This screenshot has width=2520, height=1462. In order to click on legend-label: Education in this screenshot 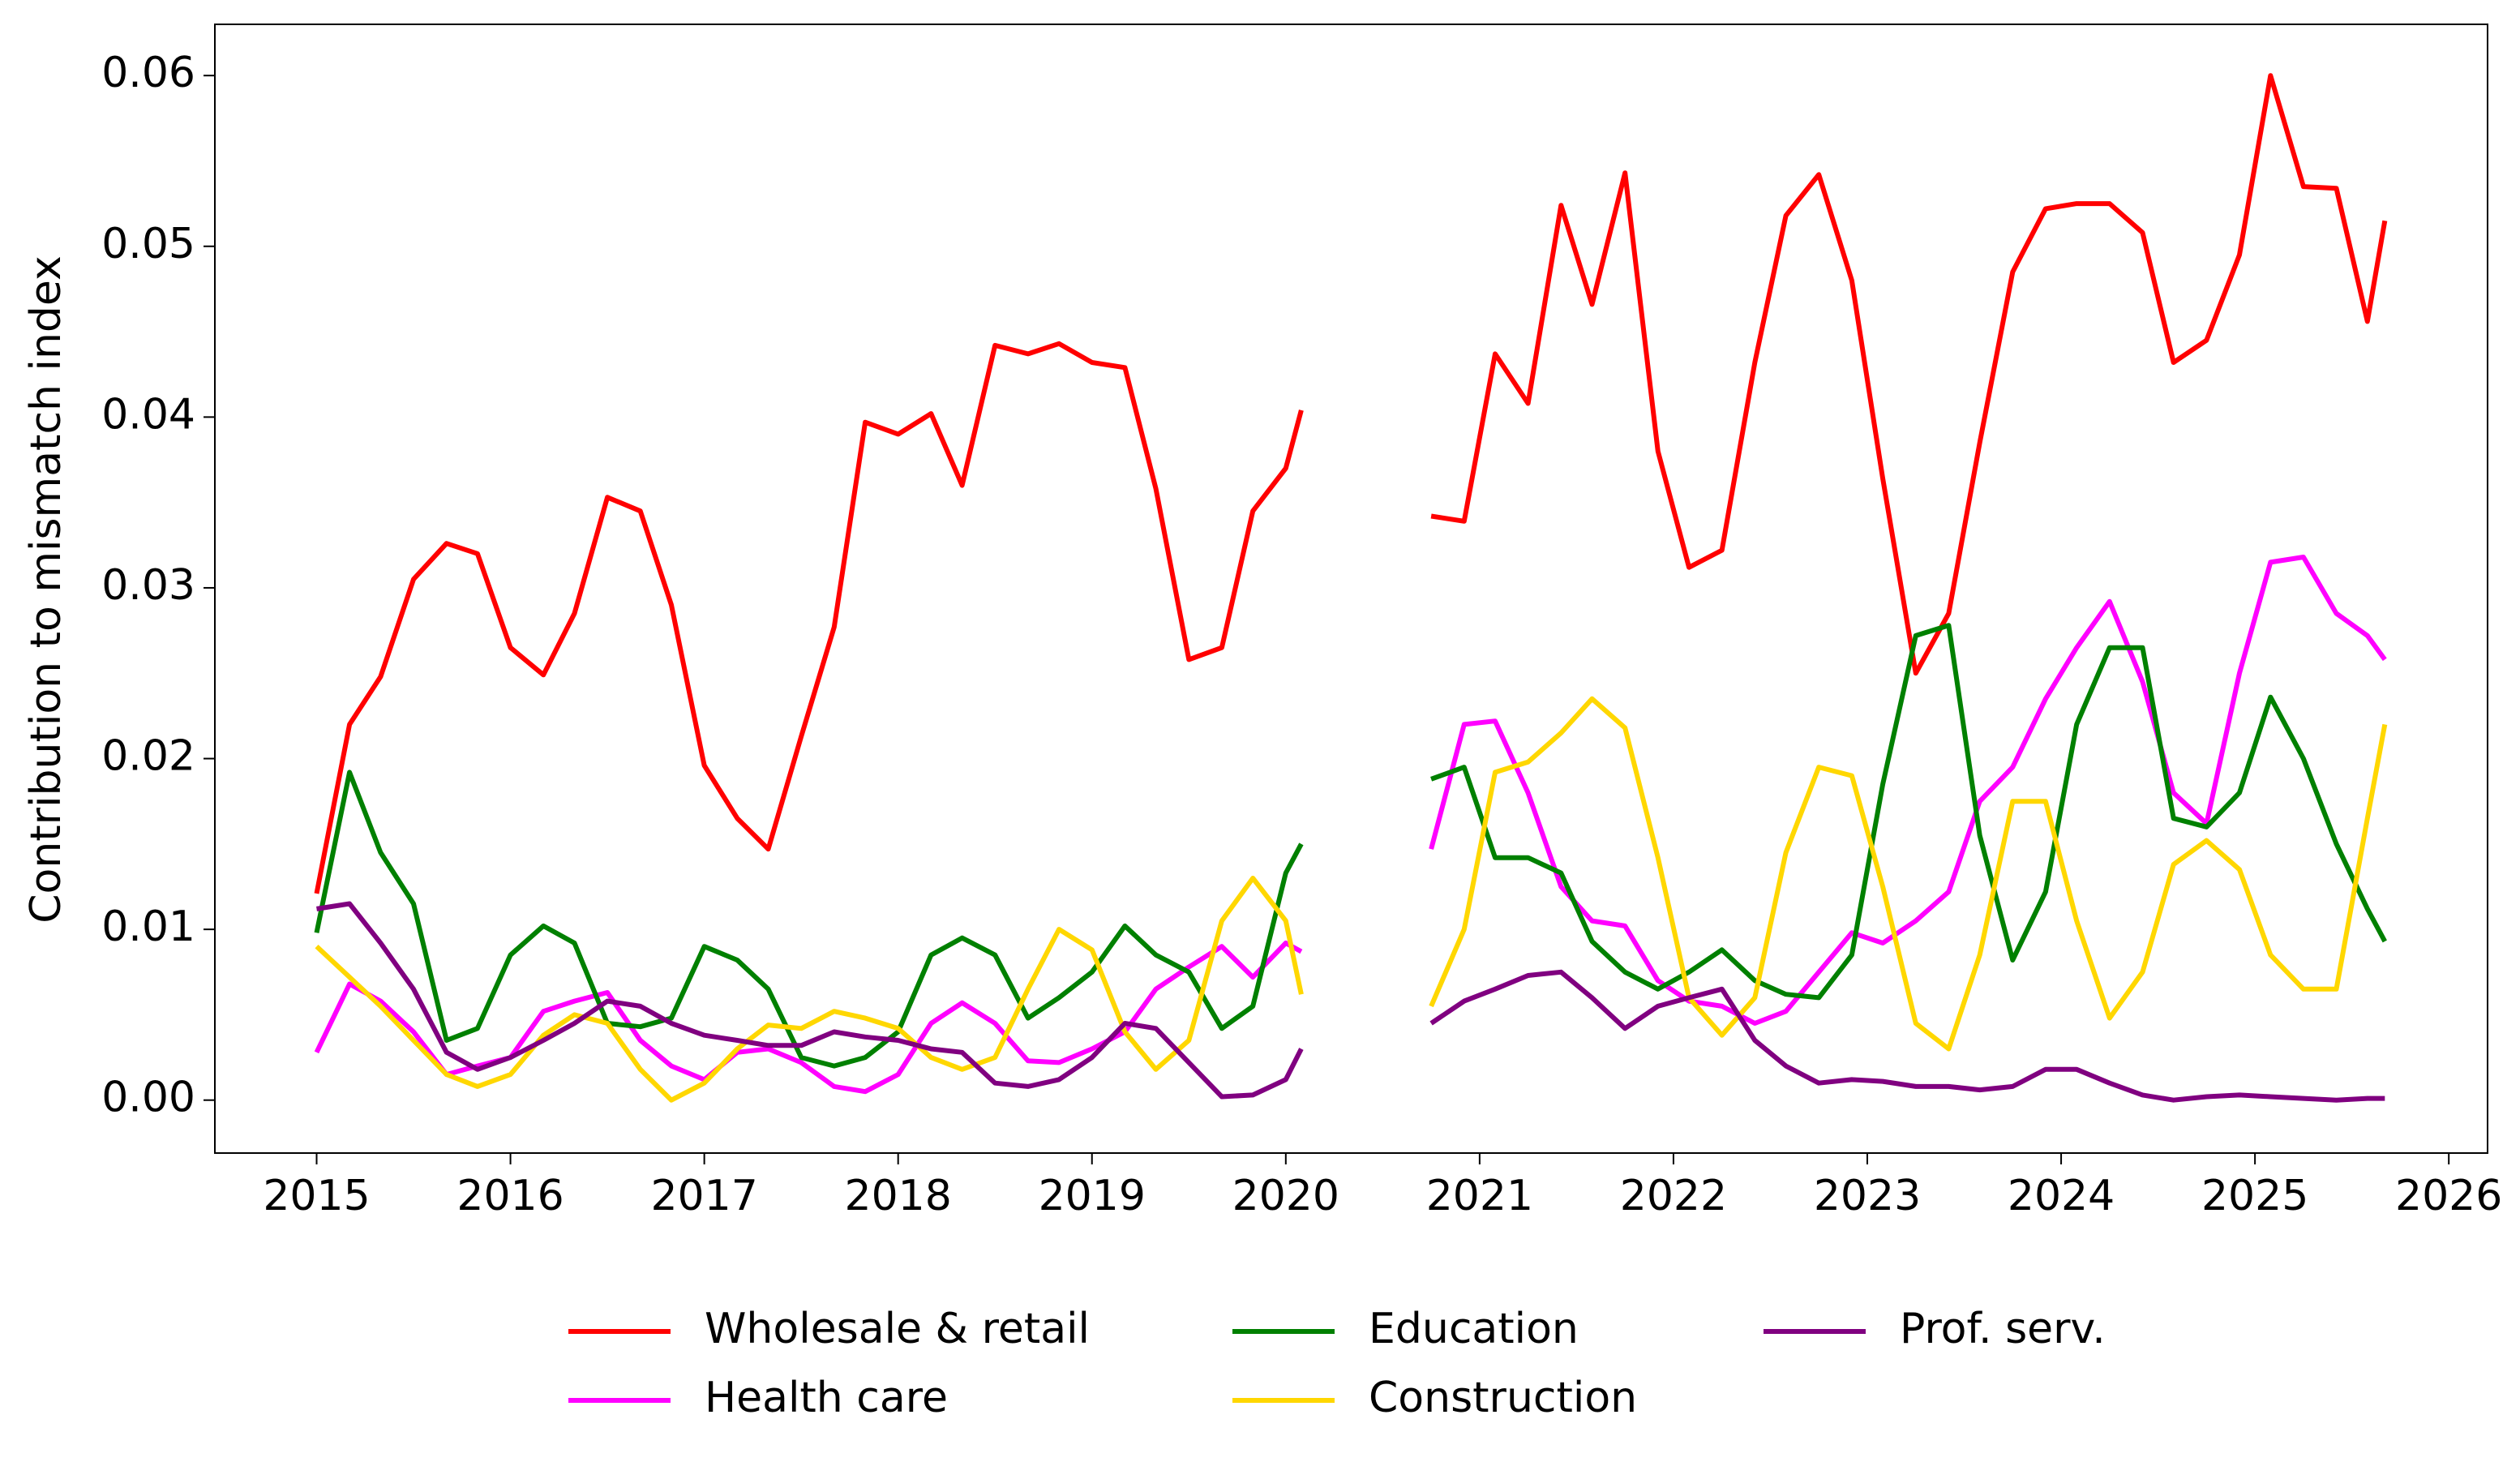, I will do `click(1474, 1329)`.